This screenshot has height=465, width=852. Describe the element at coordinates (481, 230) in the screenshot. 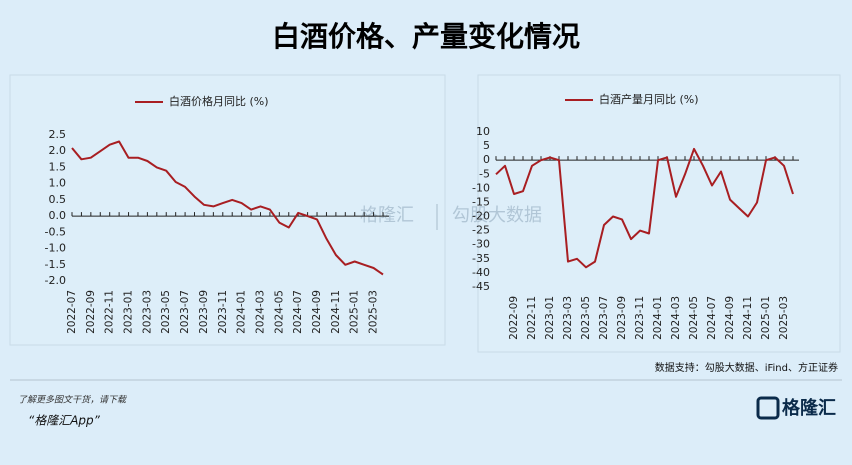

I see `y-tick-label: -25` at that location.